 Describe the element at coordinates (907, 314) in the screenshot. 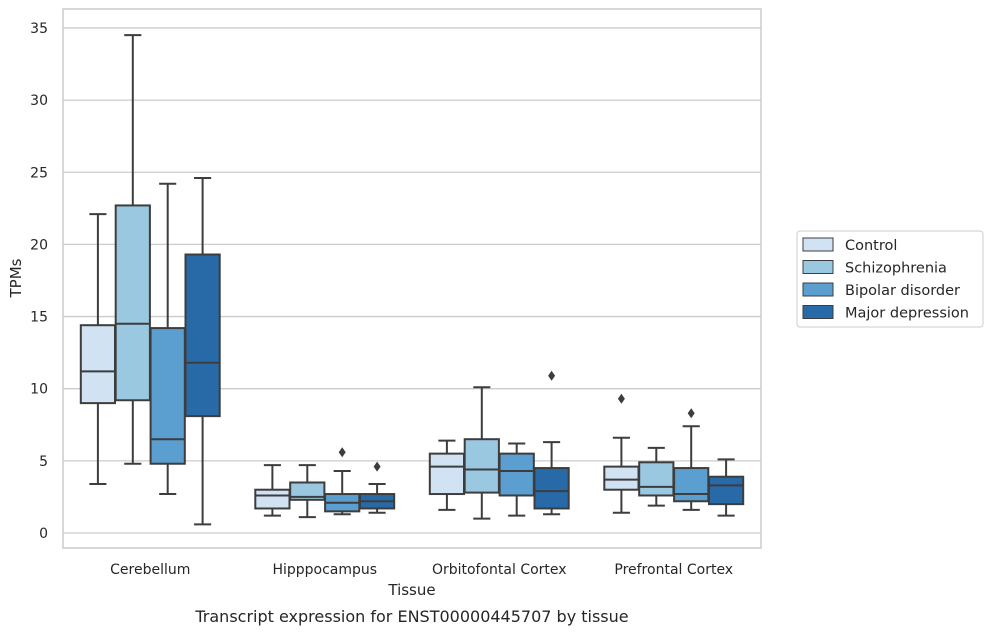

I see `legend-label: Major depression` at that location.